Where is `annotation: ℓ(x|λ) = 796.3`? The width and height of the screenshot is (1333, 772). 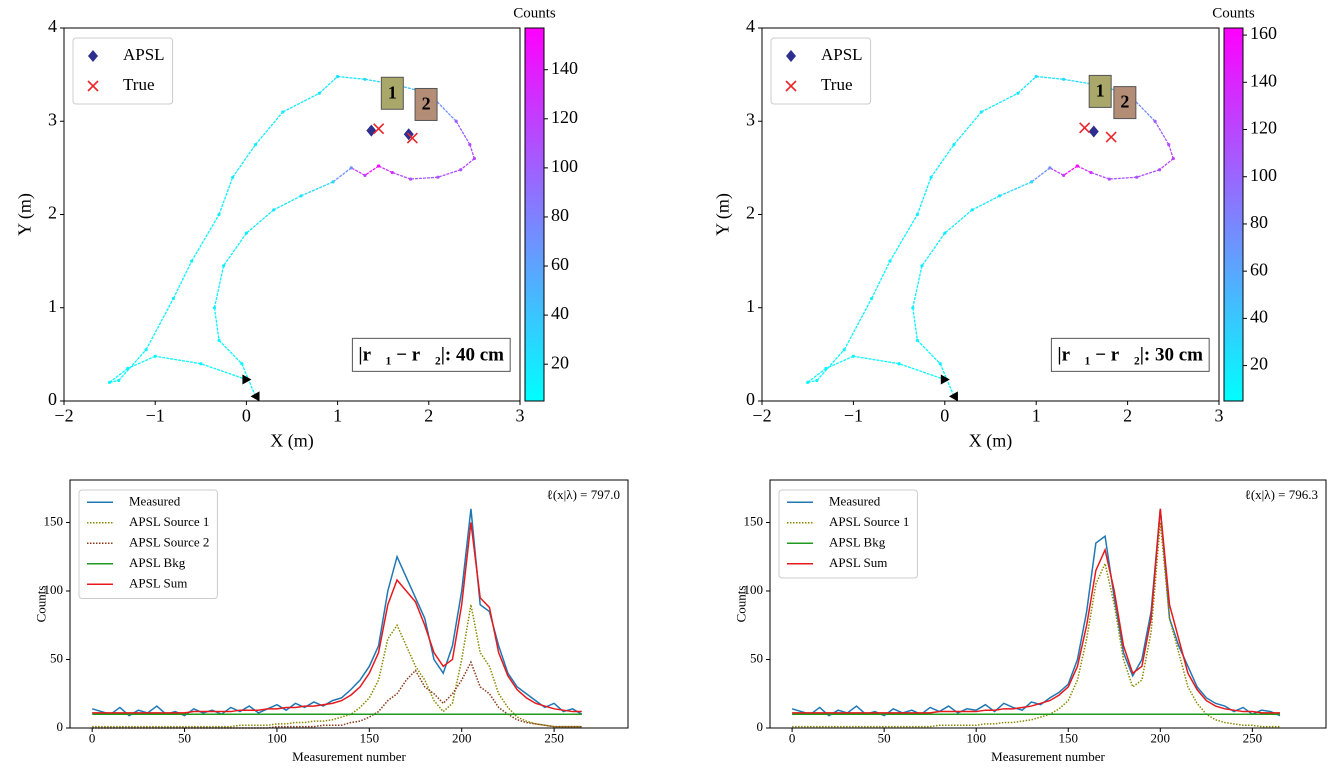 annotation: ℓ(x|λ) = 796.3 is located at coordinates (1281, 494).